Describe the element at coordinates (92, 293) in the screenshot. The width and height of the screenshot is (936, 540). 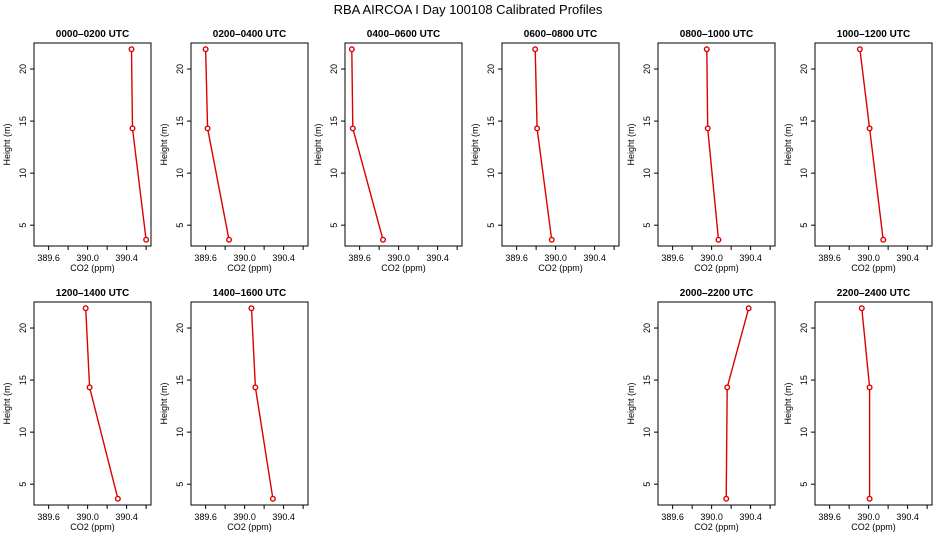
I see `panel-title: 1200–1400 UTC` at that location.